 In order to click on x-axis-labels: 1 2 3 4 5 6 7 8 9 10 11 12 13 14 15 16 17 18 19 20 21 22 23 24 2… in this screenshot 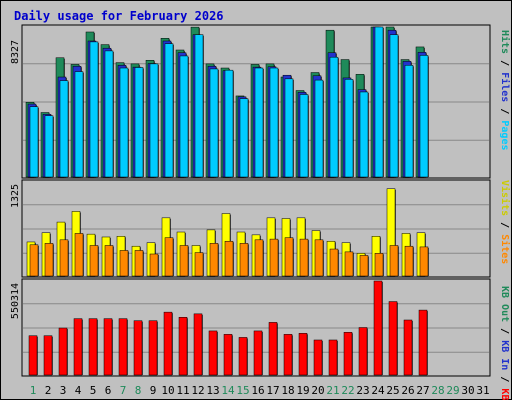, I will do `click(260, 390)`.